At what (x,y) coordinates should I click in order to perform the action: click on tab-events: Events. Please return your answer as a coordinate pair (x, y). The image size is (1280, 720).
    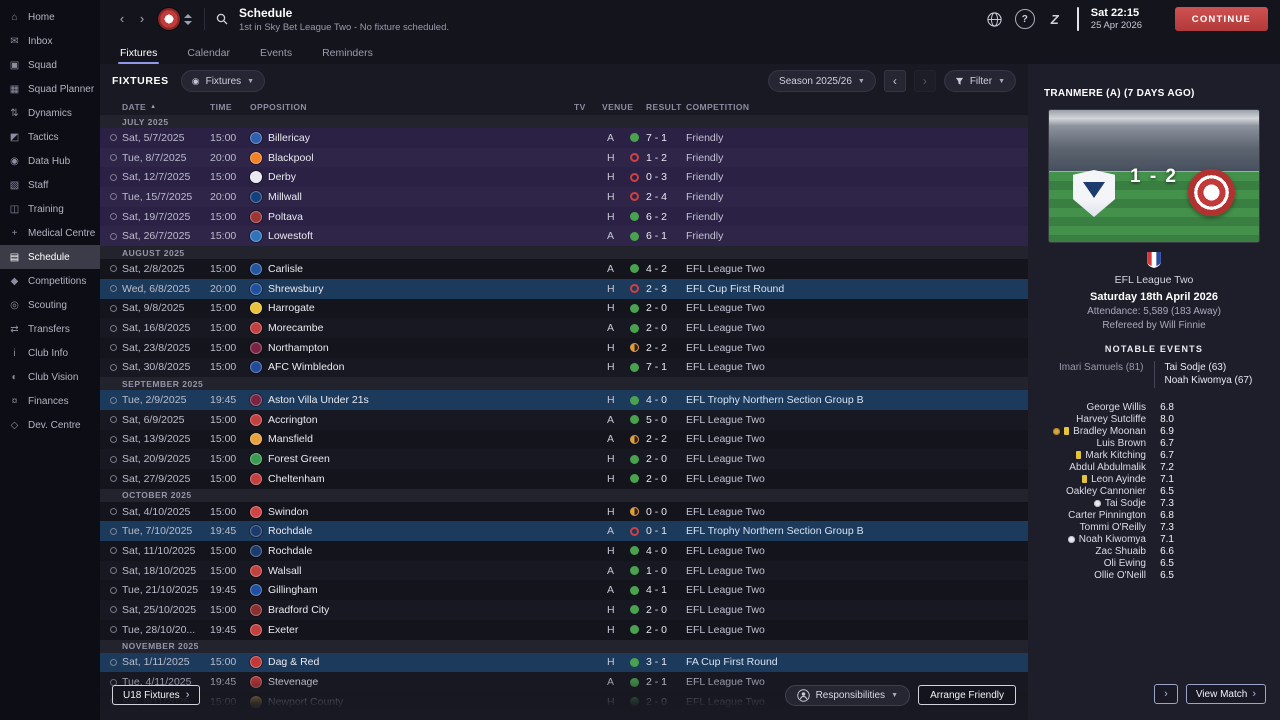
    Looking at the image, I should click on (276, 51).